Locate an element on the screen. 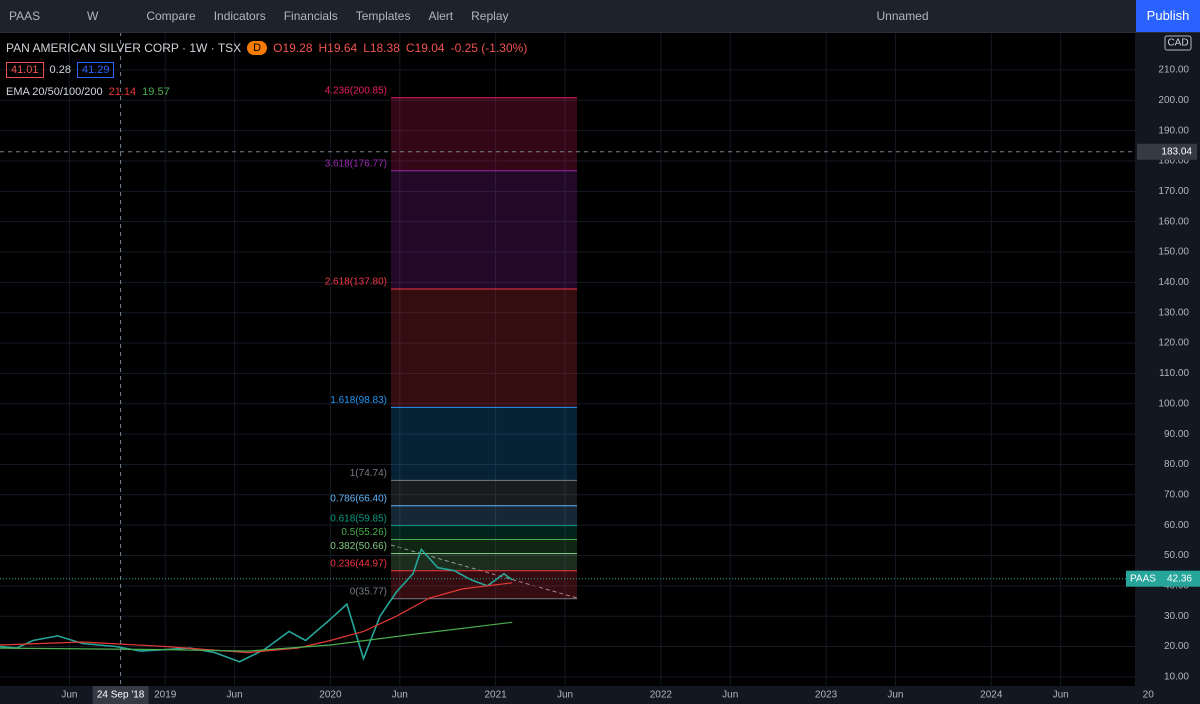  y-tick-label: 60.00 is located at coordinates (1176, 525).